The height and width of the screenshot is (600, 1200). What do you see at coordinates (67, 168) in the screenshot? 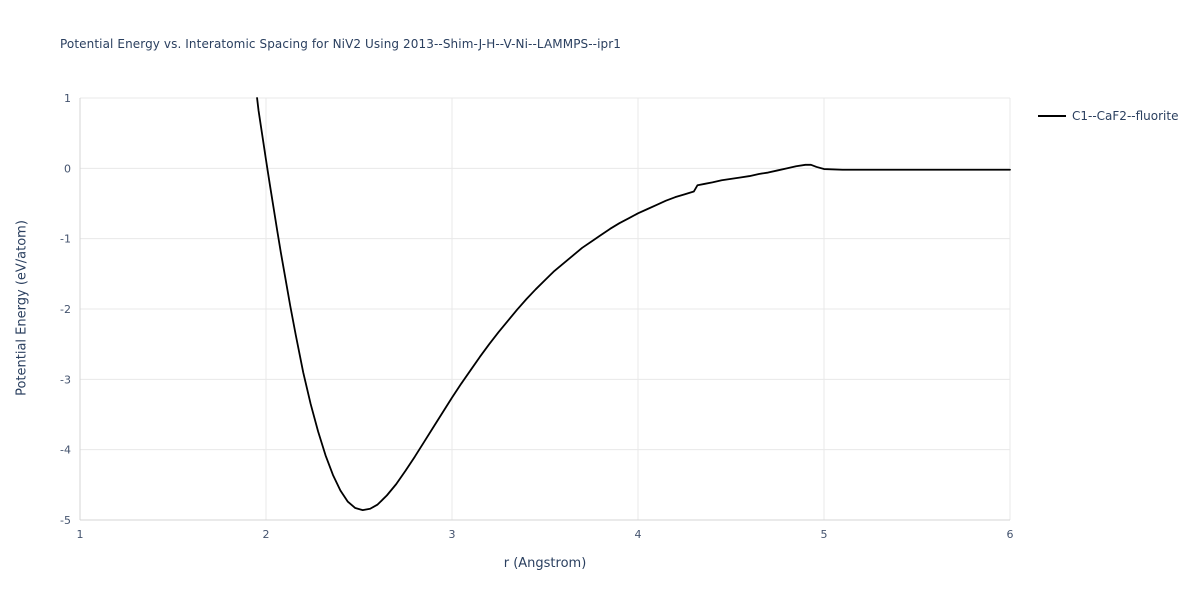
I see `y-tick-label: 0` at bounding box center [67, 168].